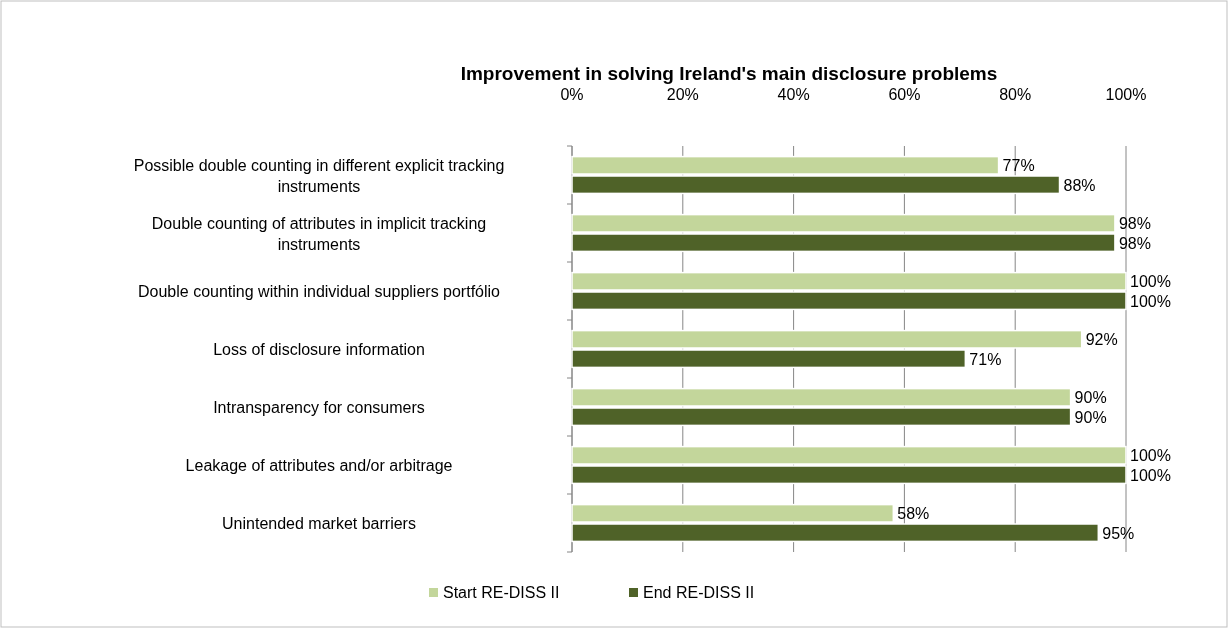 Image resolution: width=1228 pixels, height=628 pixels. What do you see at coordinates (904, 94) in the screenshot?
I see `x-tick-label: 60%` at bounding box center [904, 94].